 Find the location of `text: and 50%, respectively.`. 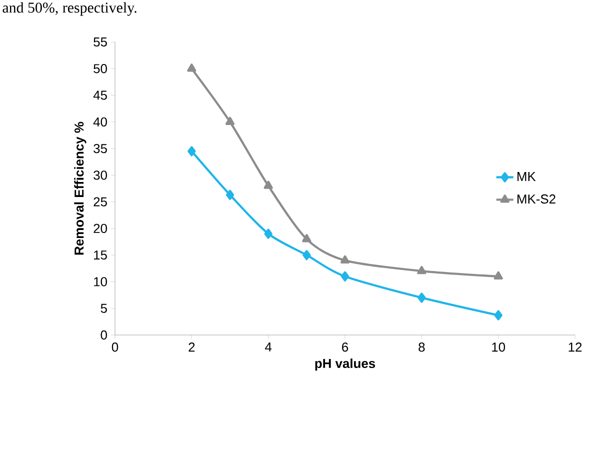

text: and 50%, respectively. is located at coordinates (69, 9).